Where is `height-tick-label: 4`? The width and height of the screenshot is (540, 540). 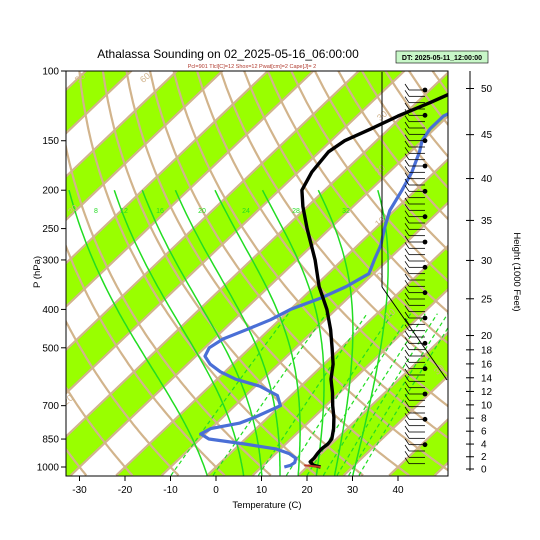
height-tick-label: 4 is located at coordinates (484, 445).